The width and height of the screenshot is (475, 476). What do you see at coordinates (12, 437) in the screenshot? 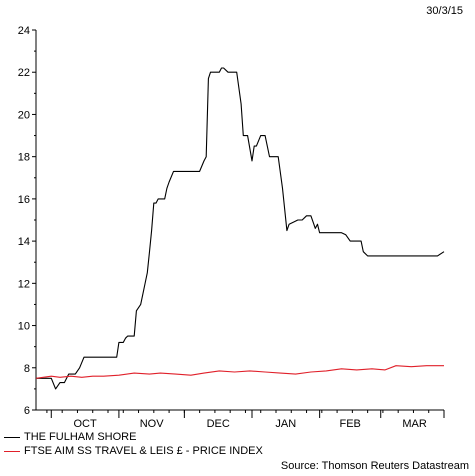
I see `legend-swatch-black` at bounding box center [12, 437].